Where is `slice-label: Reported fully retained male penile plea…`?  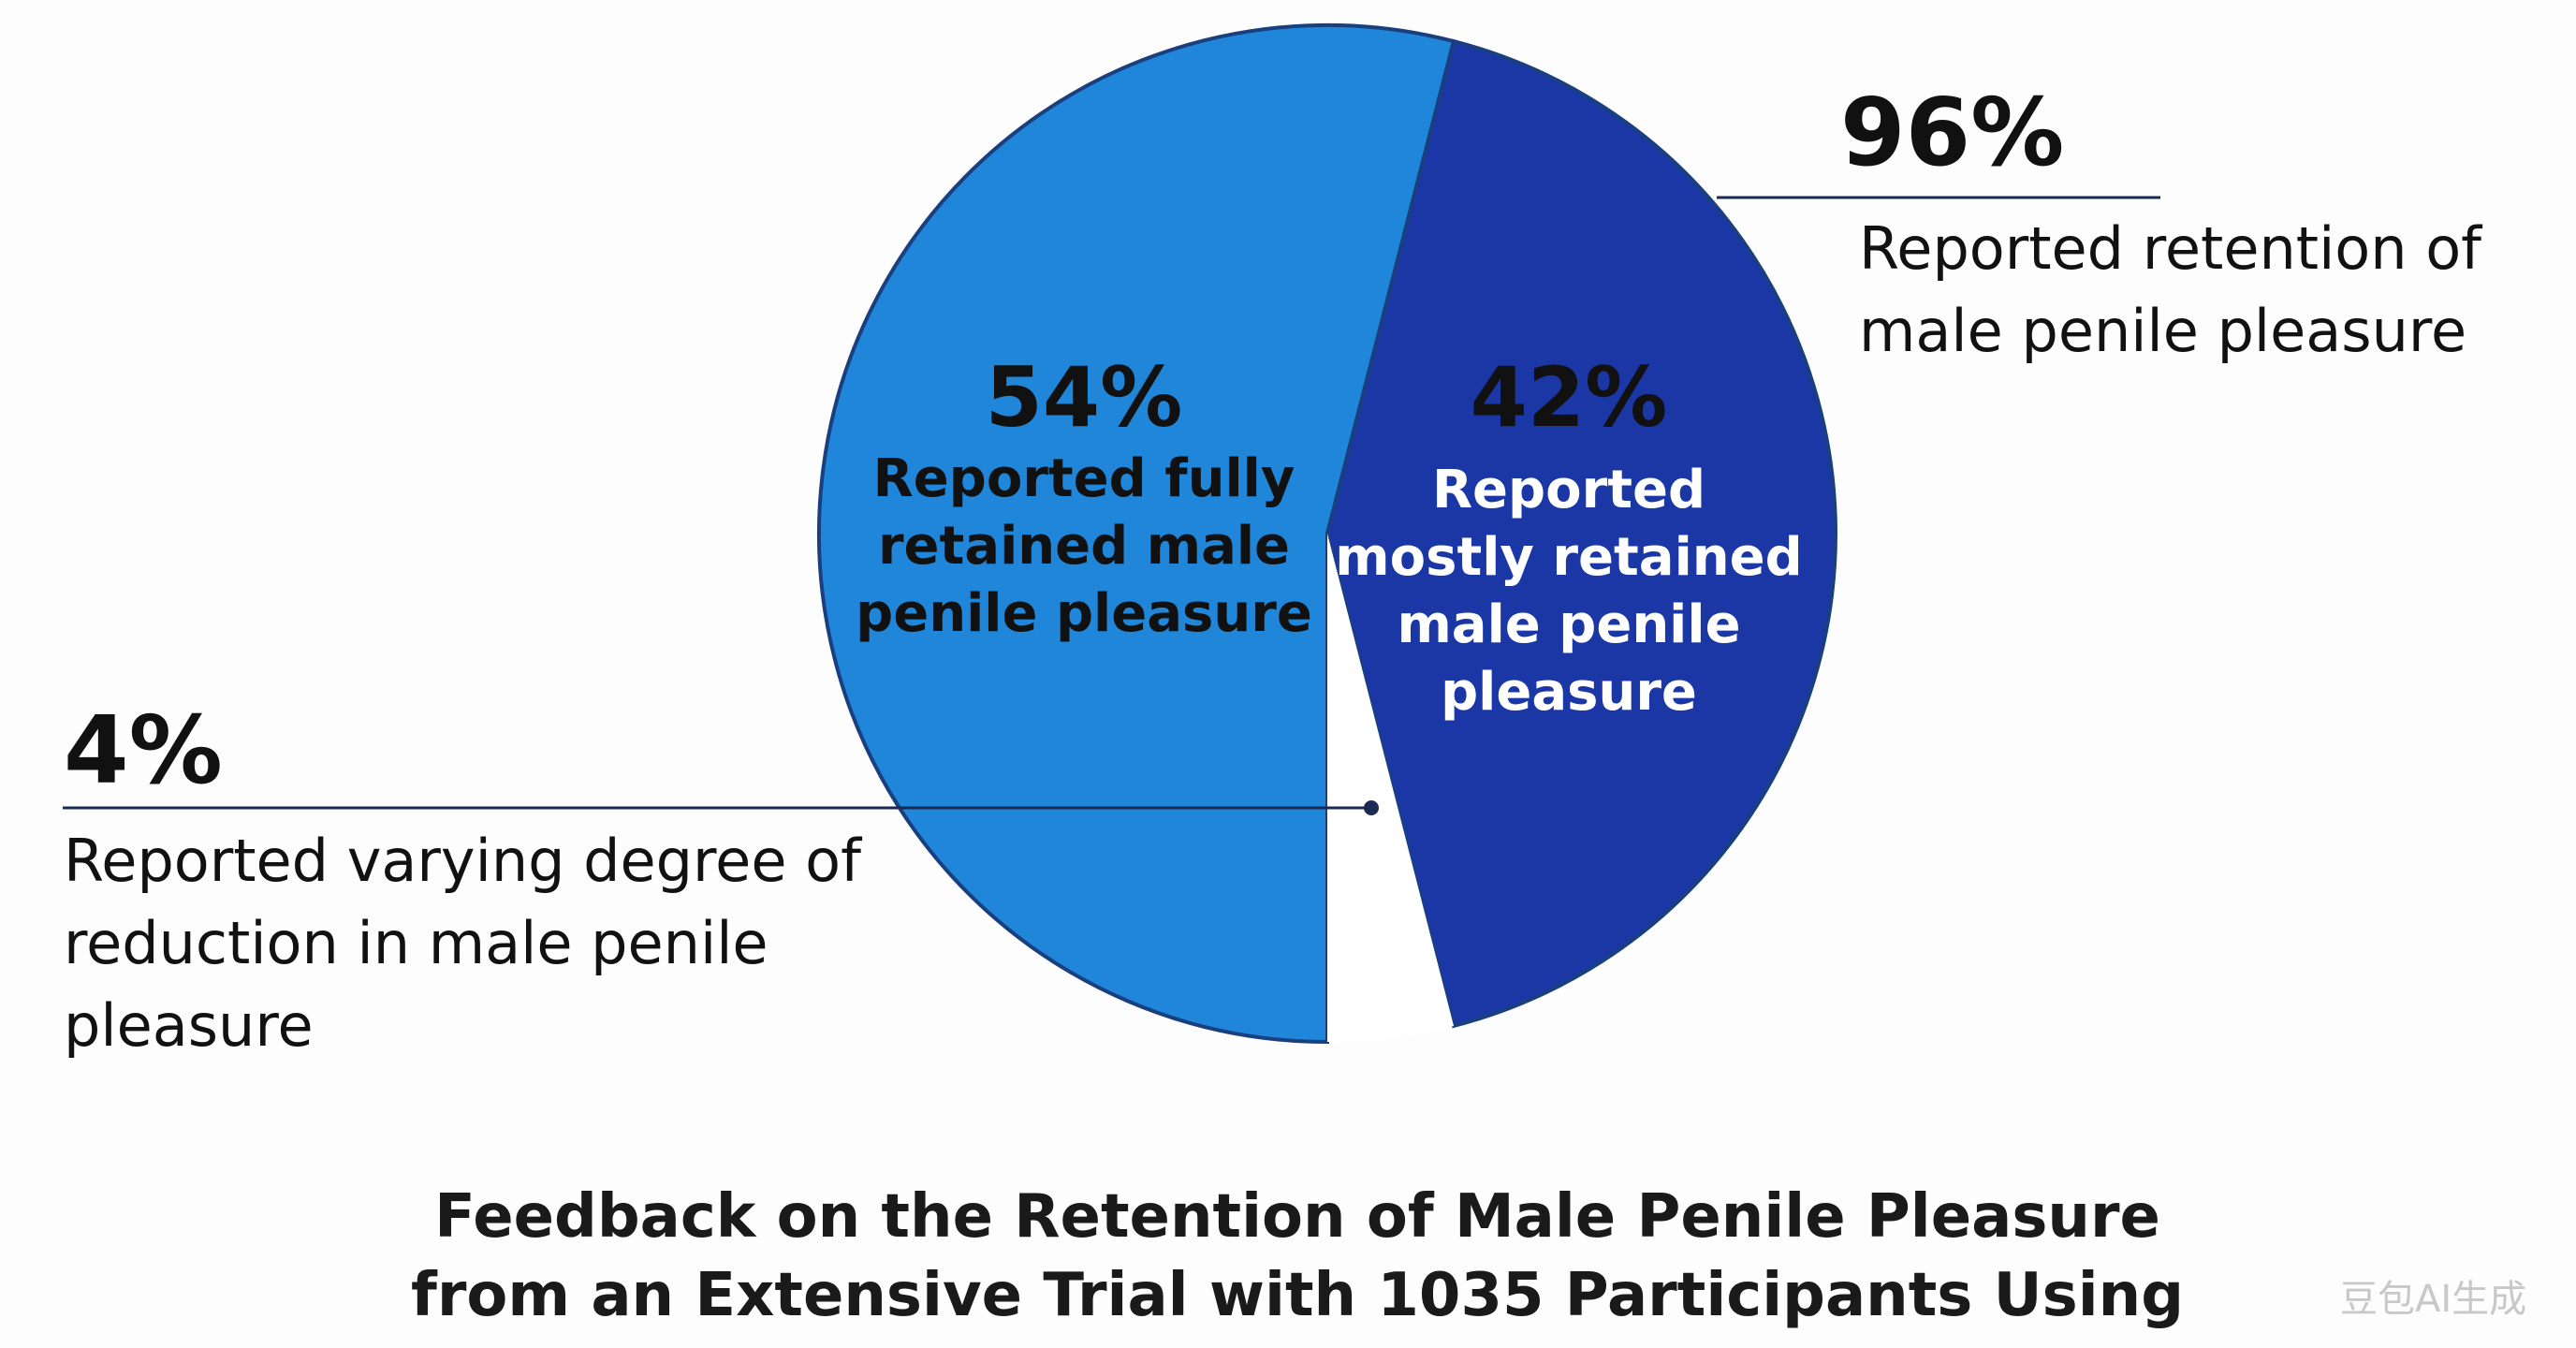
slice-label: Reported fully retained male penile plea… is located at coordinates (1084, 546).